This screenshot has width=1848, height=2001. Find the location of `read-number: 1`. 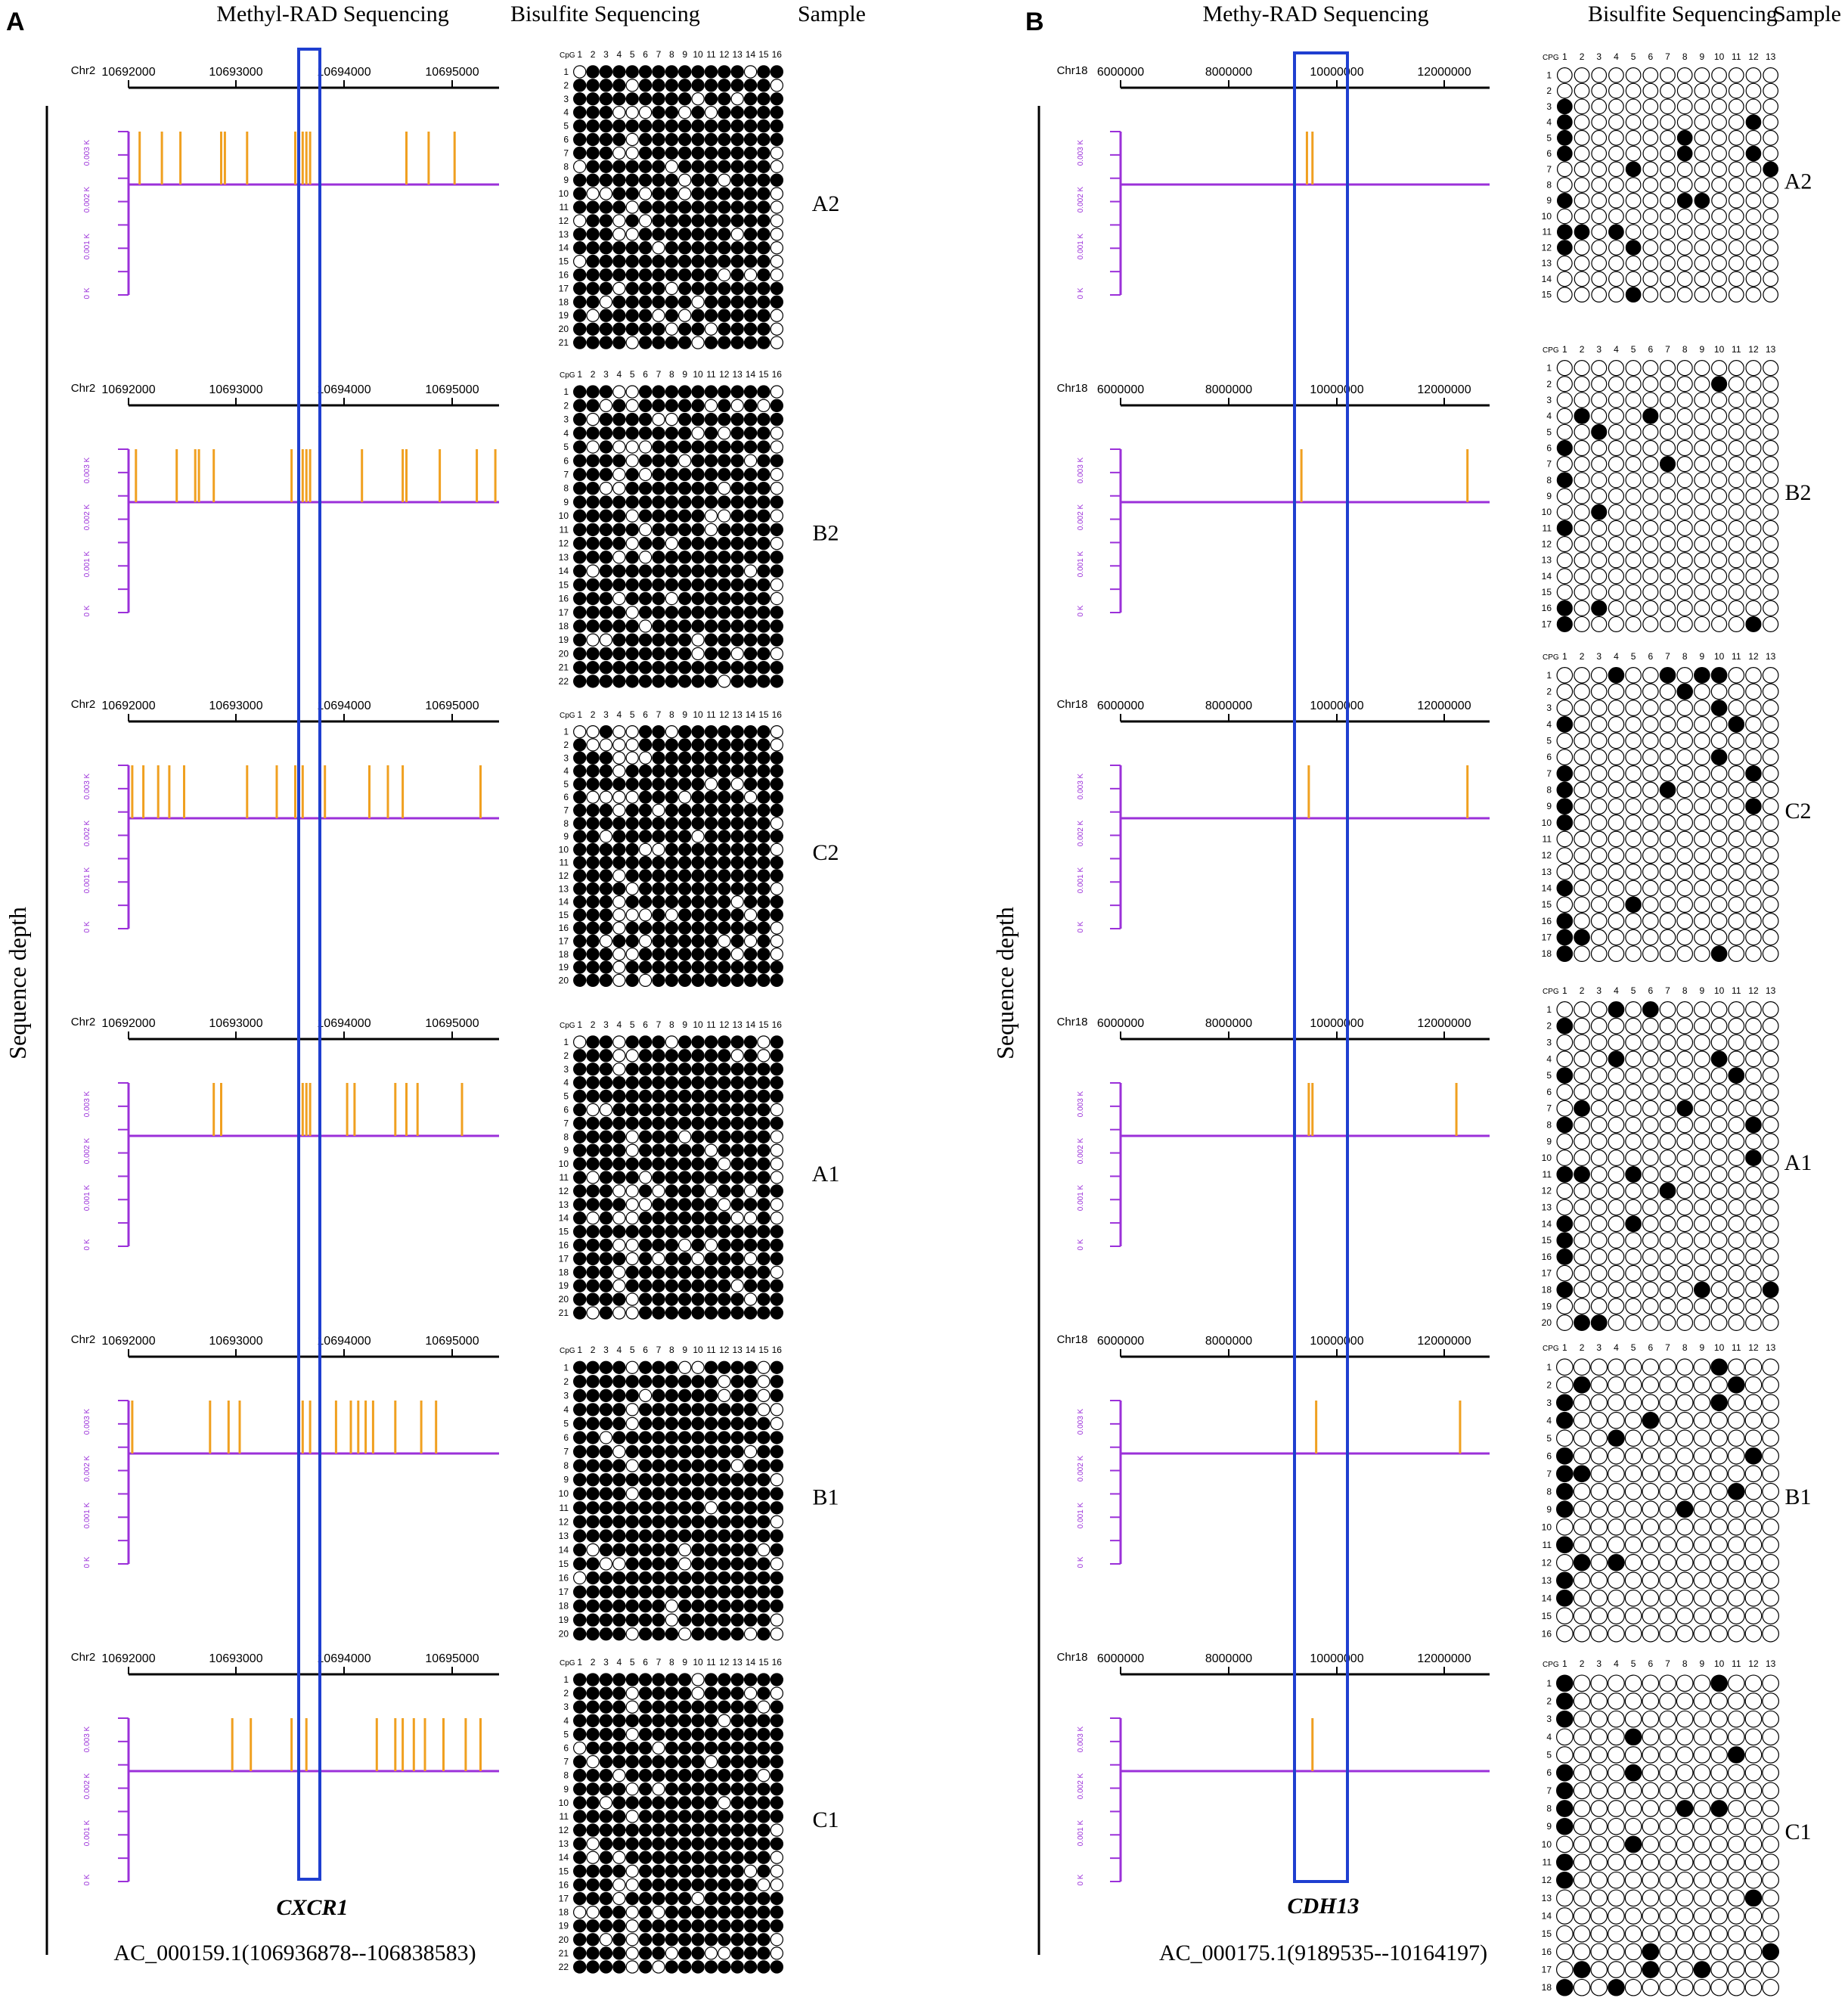

read-number: 1 is located at coordinates (566, 732).